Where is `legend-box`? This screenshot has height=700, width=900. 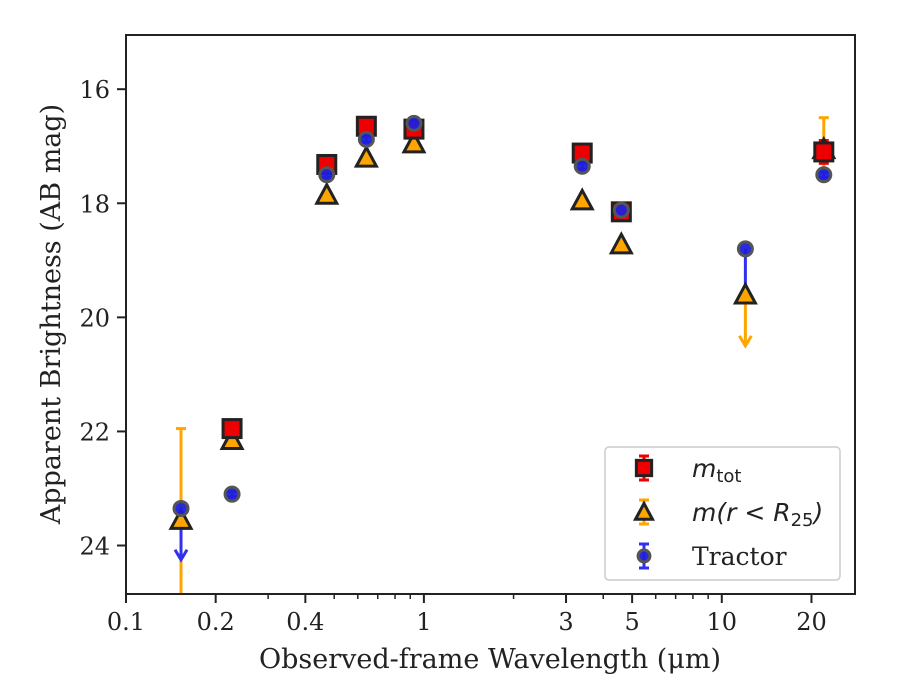
legend-box is located at coordinates (722, 513).